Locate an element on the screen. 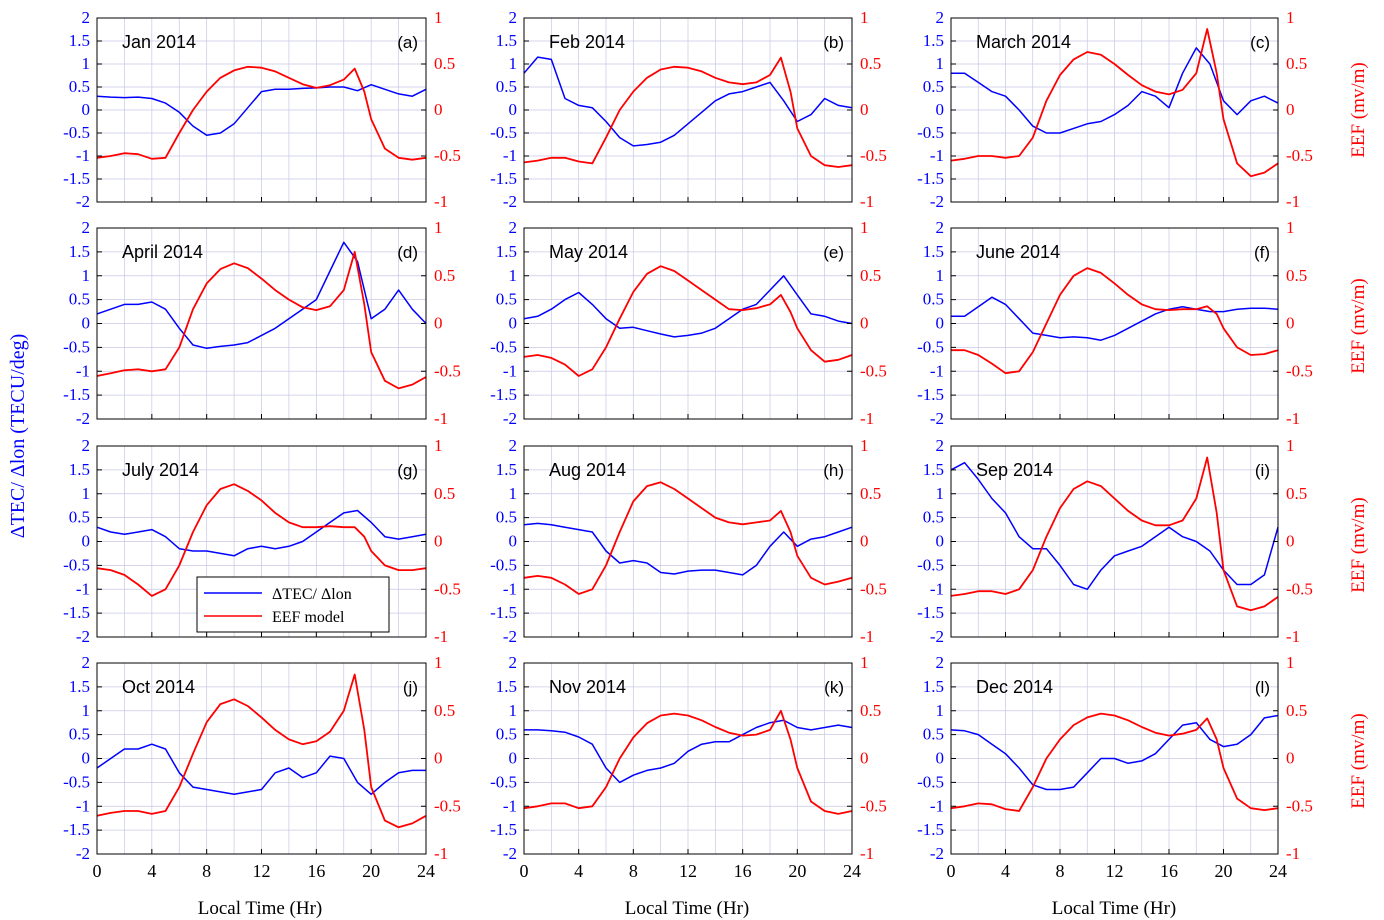 This screenshot has width=1384, height=920. panel-title: May 2014 is located at coordinates (588, 252).